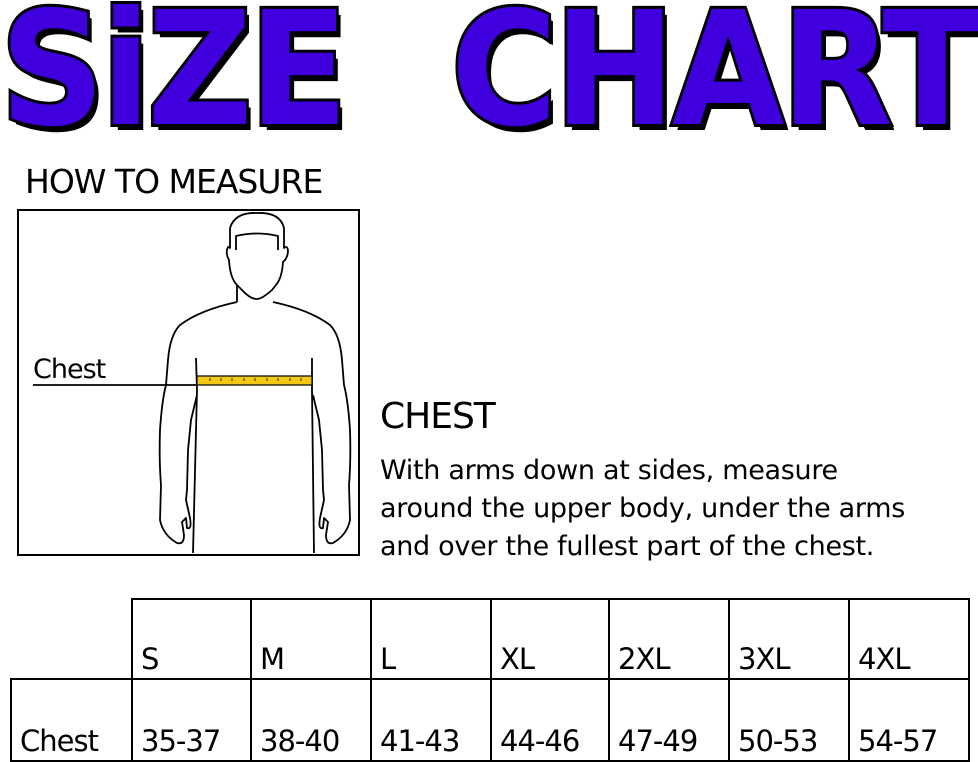 This screenshot has width=978, height=762. I want to click on body-outline-illustration, so click(192, 383).